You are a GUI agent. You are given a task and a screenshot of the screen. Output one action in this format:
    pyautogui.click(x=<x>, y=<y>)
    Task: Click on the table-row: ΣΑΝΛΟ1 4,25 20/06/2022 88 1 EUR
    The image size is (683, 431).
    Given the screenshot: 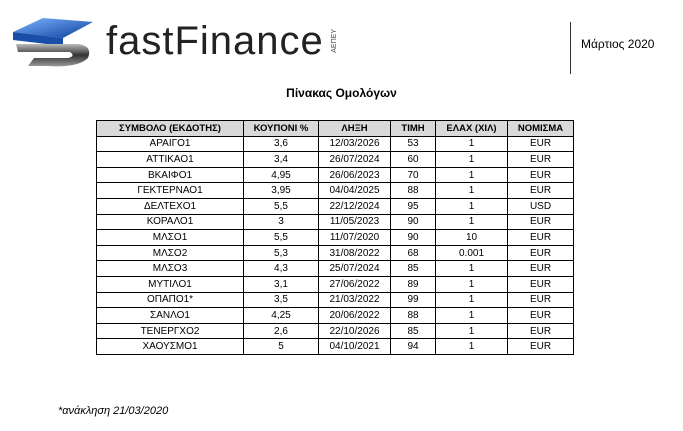 What is the action you would take?
    pyautogui.click(x=335, y=315)
    